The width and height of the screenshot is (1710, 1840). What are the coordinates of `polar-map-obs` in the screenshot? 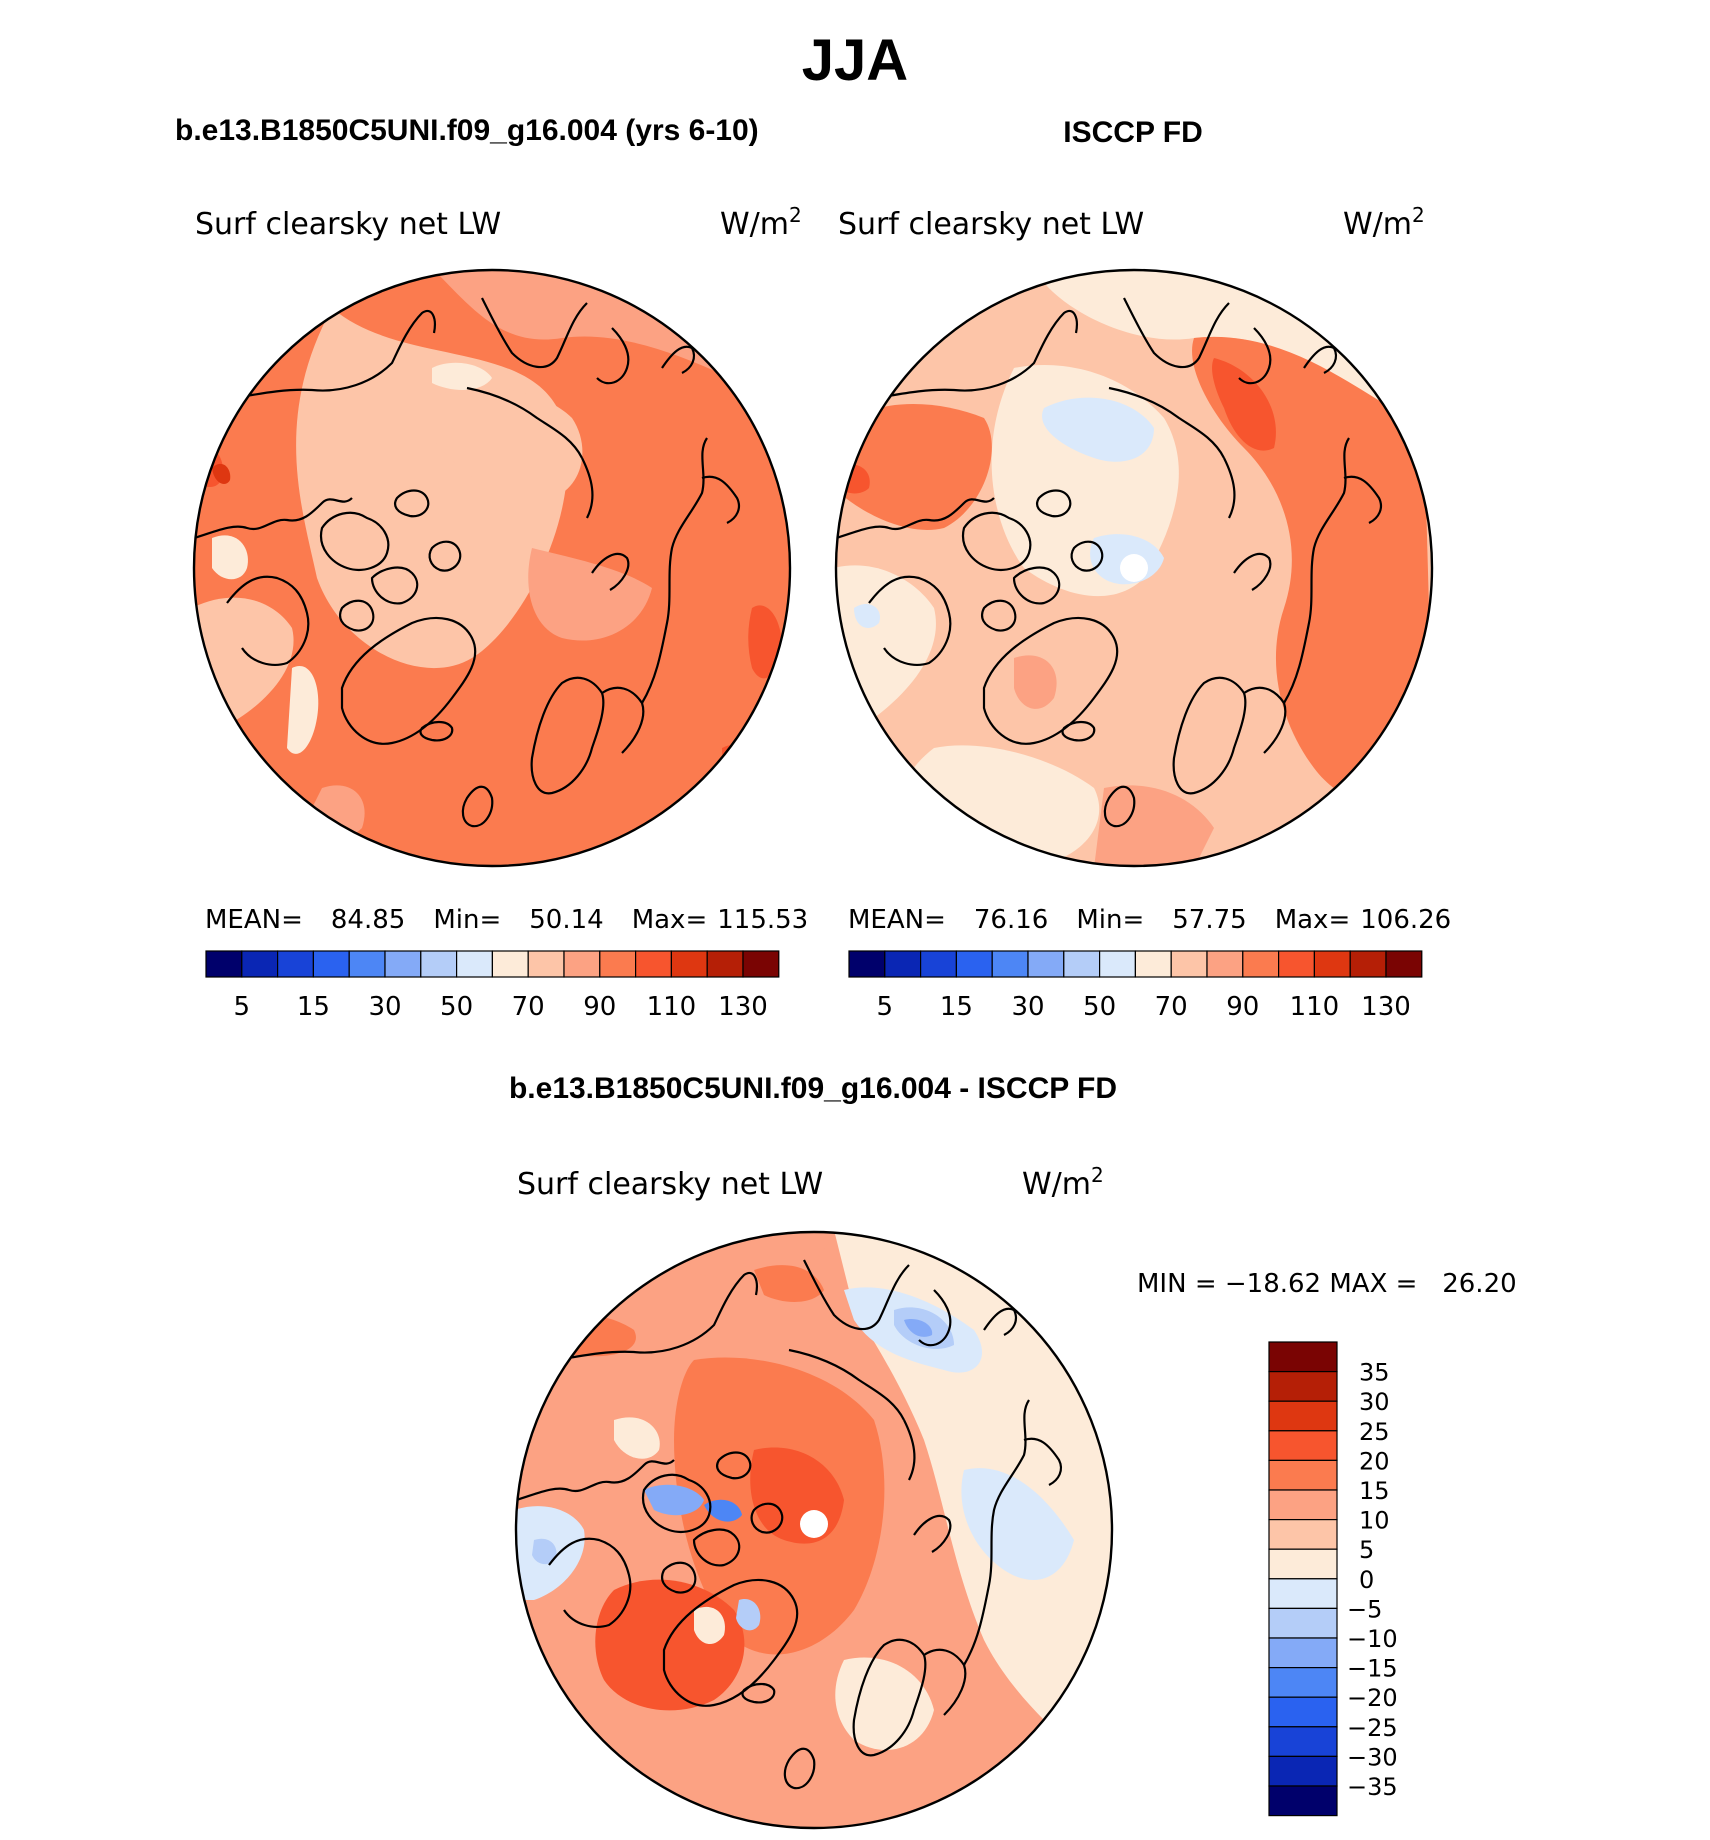 It's located at (1134, 568).